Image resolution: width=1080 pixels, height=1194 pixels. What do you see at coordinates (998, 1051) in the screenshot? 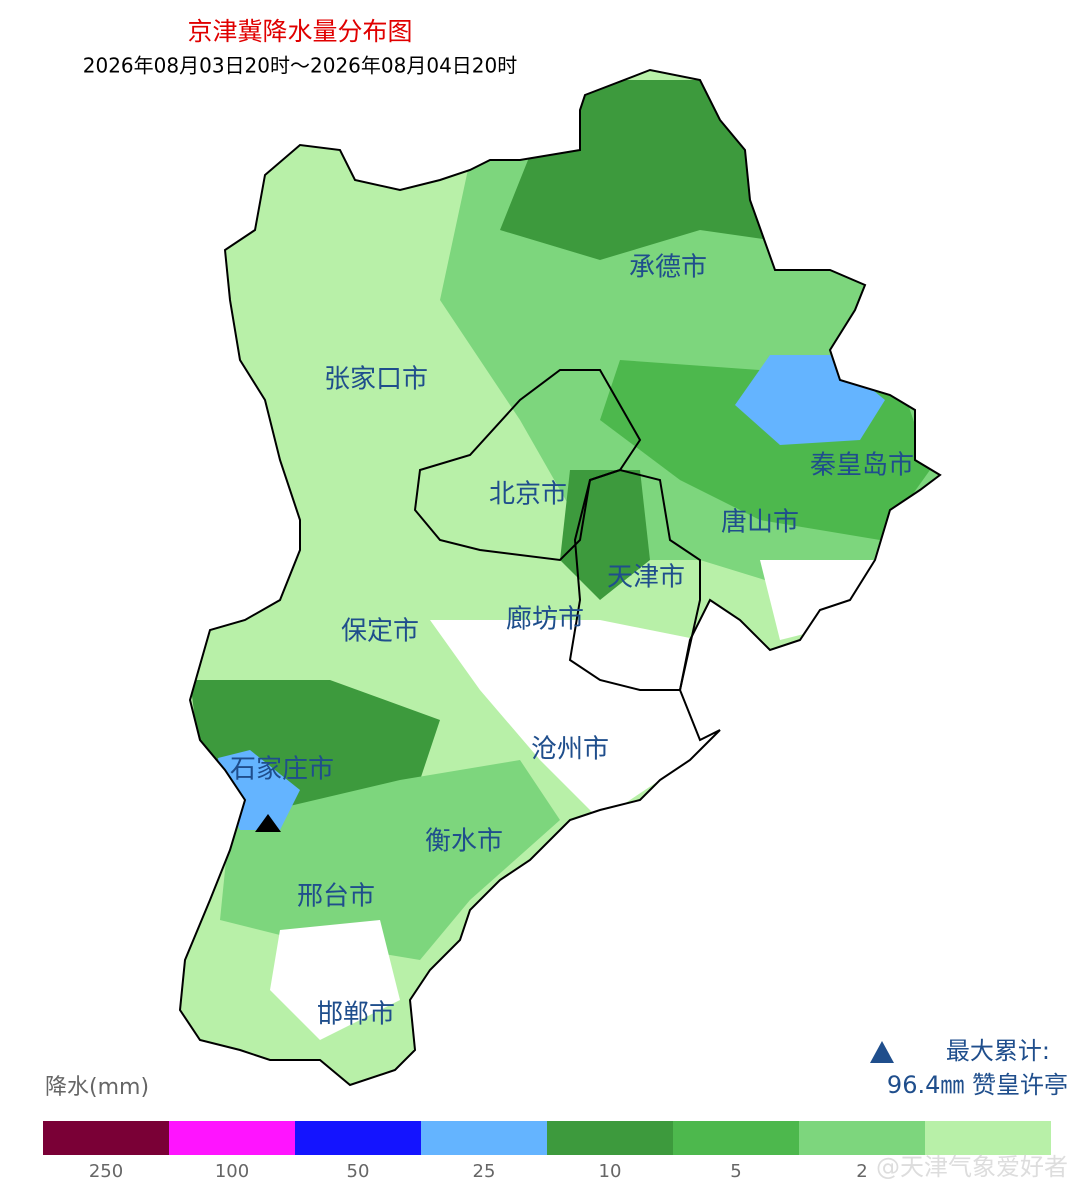
I see `max-title: 最大累计:` at bounding box center [998, 1051].